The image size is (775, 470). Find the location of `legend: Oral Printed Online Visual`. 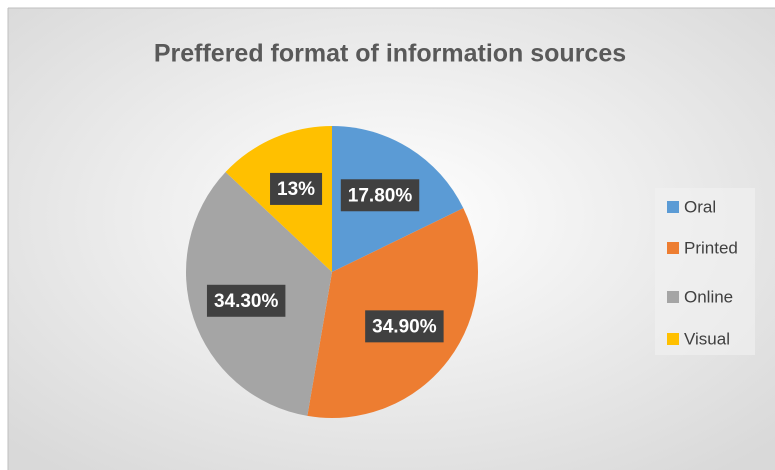

legend: Oral Printed Online Visual is located at coordinates (702, 272).